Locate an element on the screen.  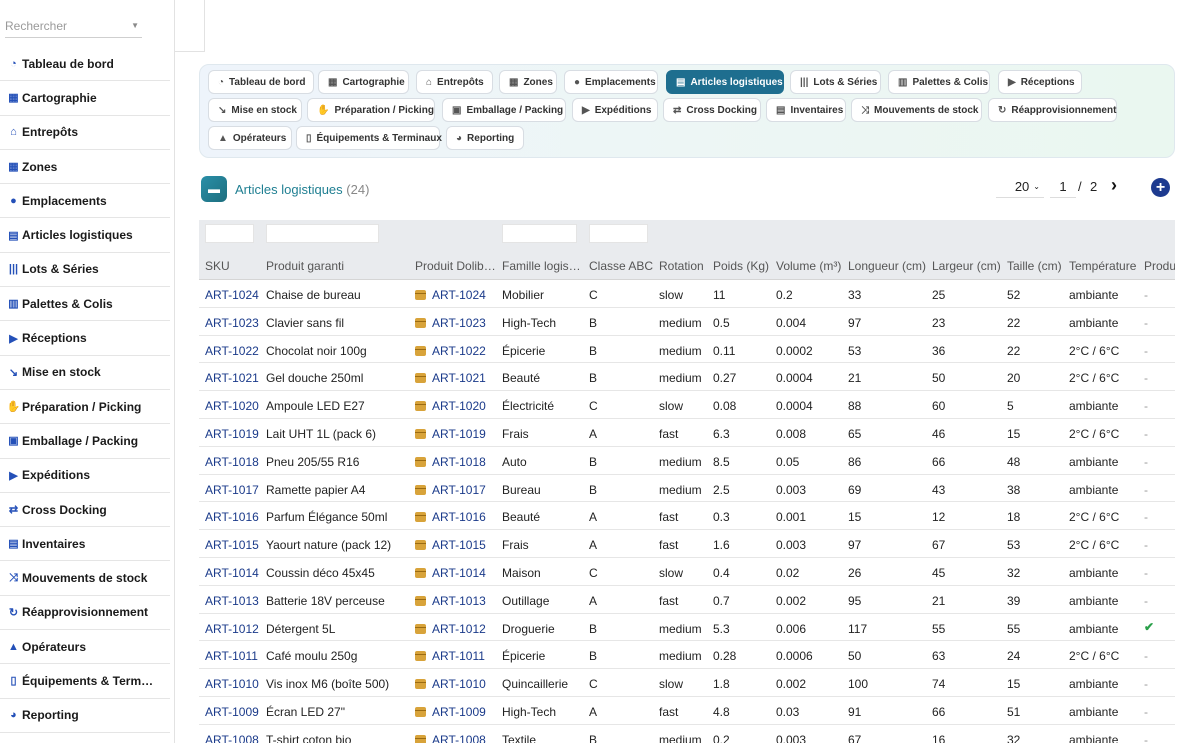
next-page-icon: › is located at coordinates (1114, 185).